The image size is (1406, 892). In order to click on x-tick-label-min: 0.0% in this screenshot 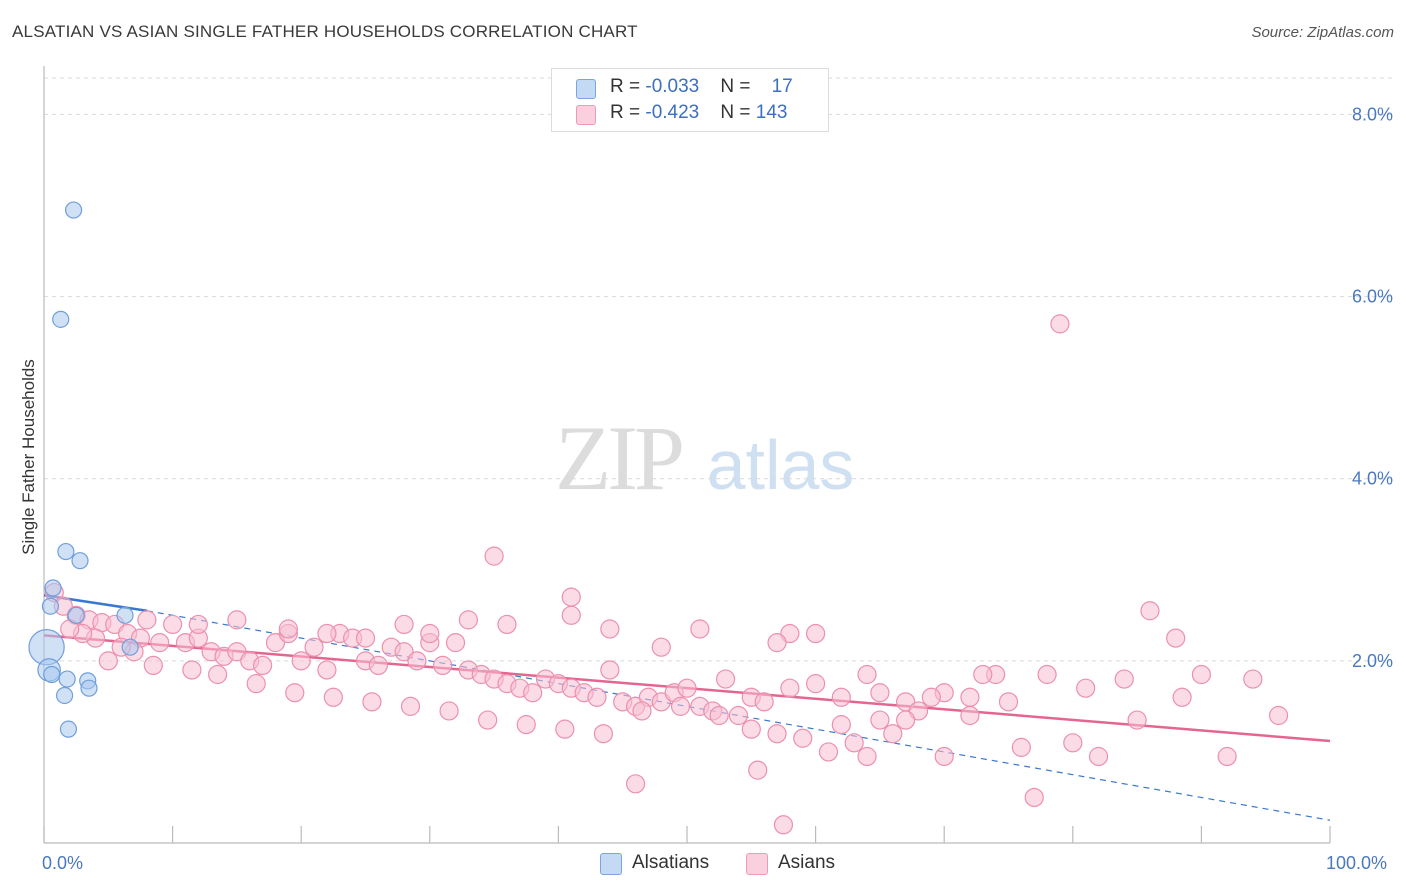, I will do `click(63, 863)`.